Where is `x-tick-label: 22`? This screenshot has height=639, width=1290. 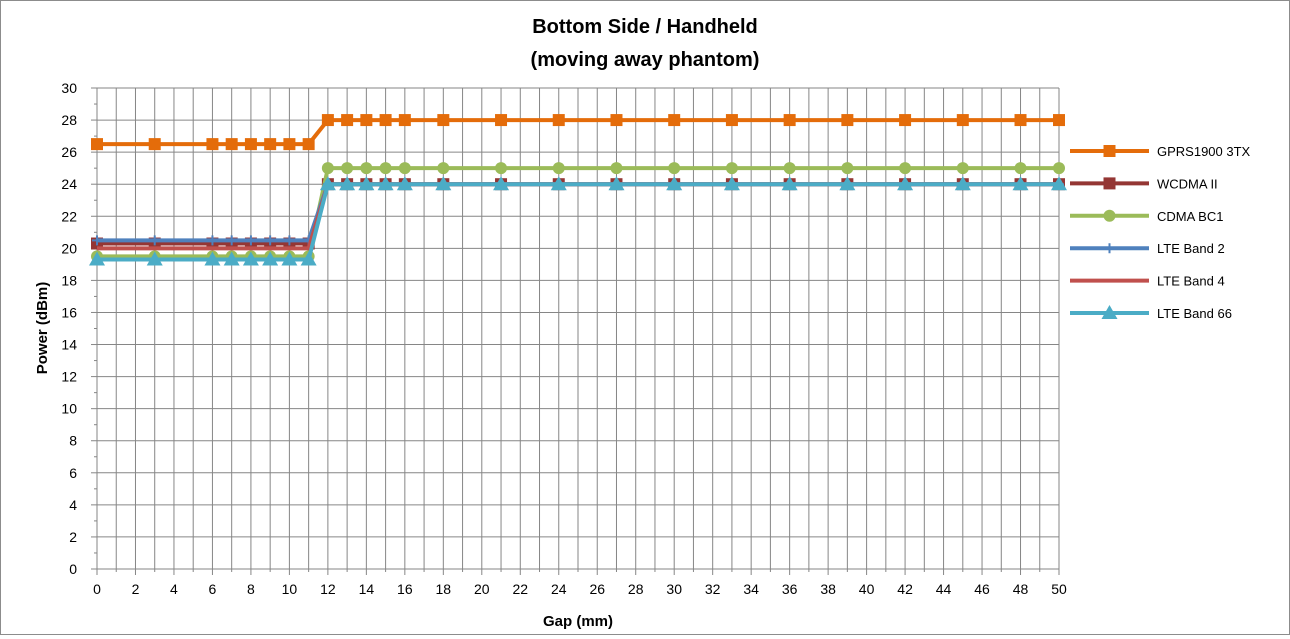
x-tick-label: 22 is located at coordinates (520, 589).